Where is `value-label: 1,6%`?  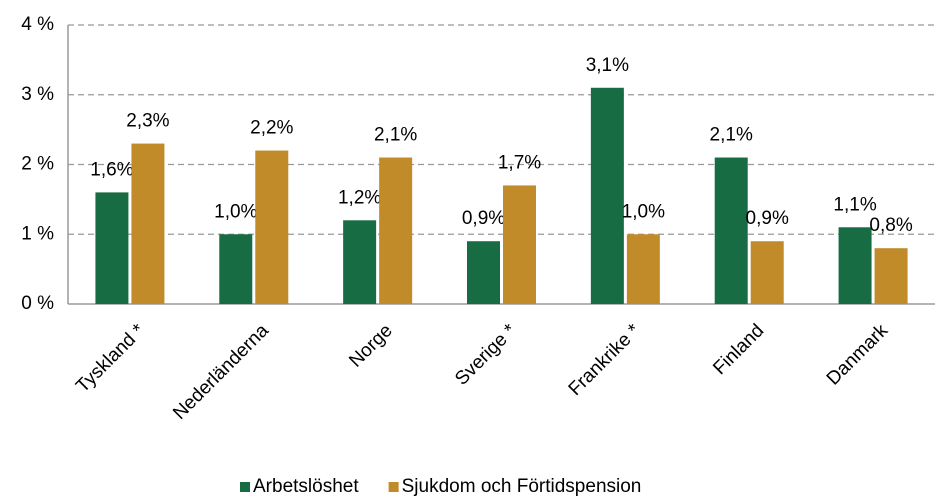
value-label: 1,6% is located at coordinates (111, 169).